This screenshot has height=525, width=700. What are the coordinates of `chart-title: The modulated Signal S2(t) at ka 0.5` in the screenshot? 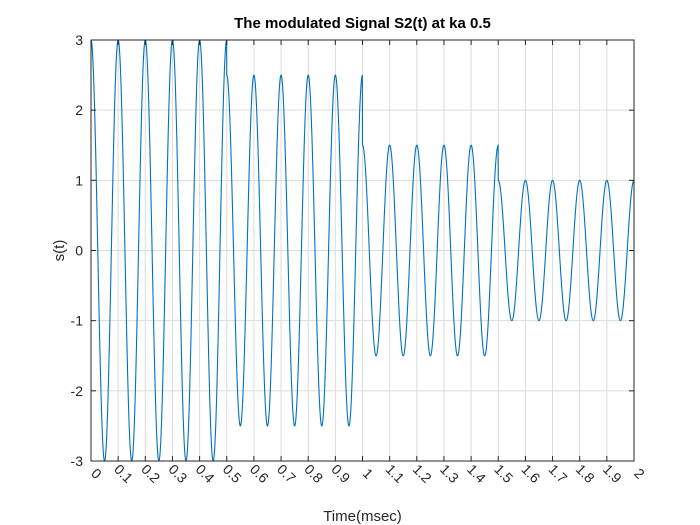 It's located at (362, 23).